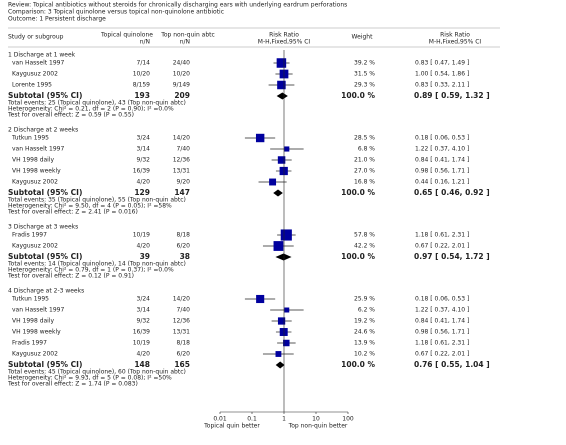 Image resolution: width=566 pixels, height=445 pixels. What do you see at coordinates (182, 95) in the screenshot?
I see `subtotal-n2: 209` at bounding box center [182, 95].